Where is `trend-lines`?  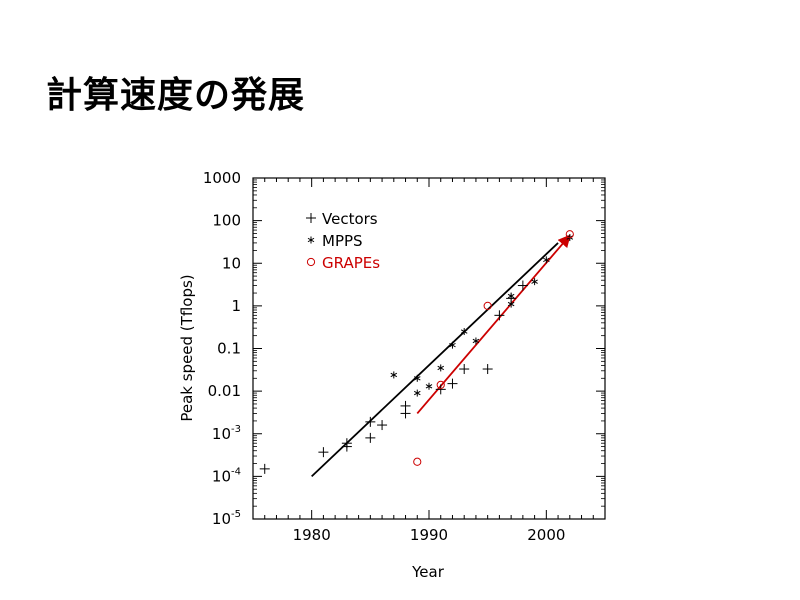
trend-lines is located at coordinates (441, 356).